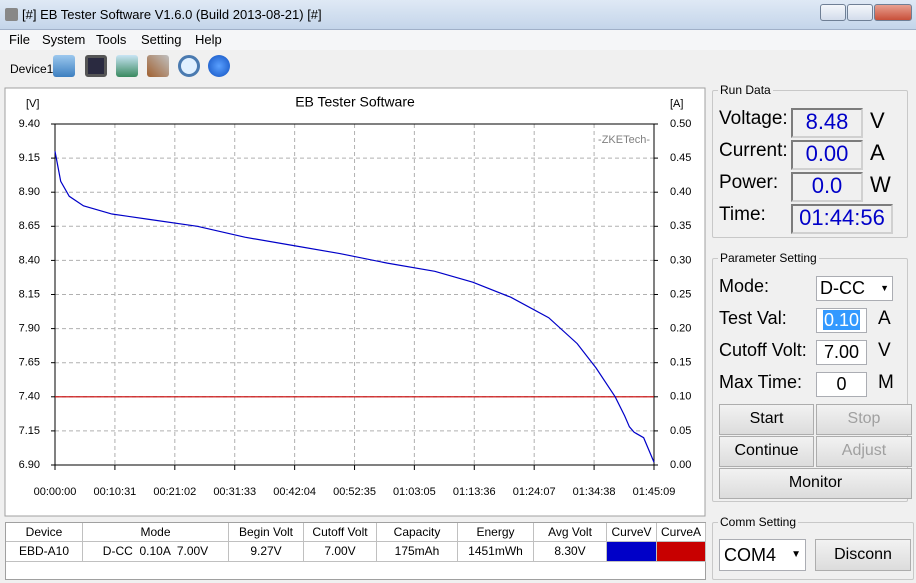 This screenshot has width=916, height=583. What do you see at coordinates (761, 382) in the screenshot?
I see `field-label: Max Time:` at bounding box center [761, 382].